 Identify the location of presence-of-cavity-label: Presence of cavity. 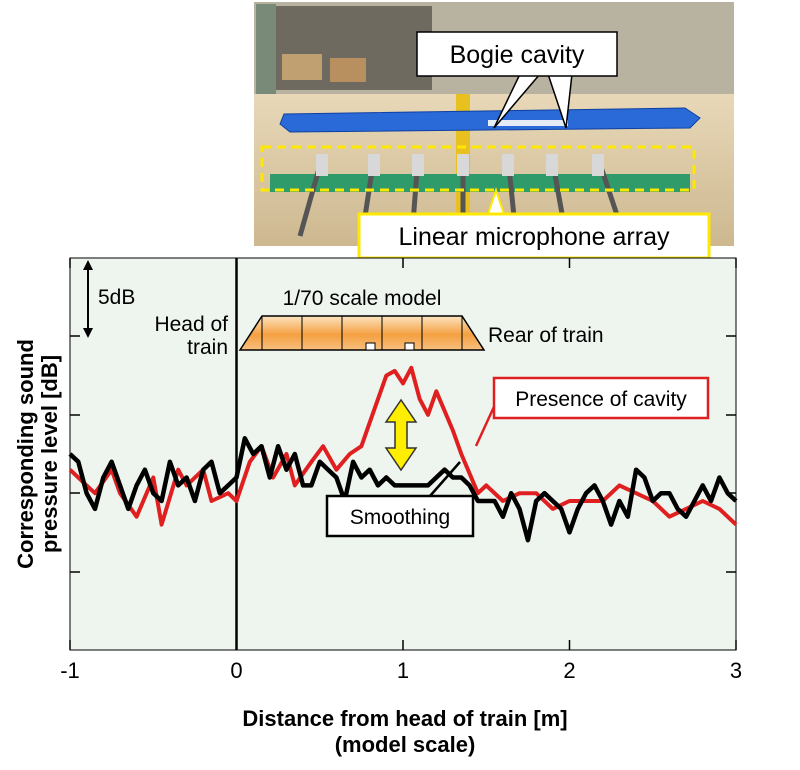
(601, 399).